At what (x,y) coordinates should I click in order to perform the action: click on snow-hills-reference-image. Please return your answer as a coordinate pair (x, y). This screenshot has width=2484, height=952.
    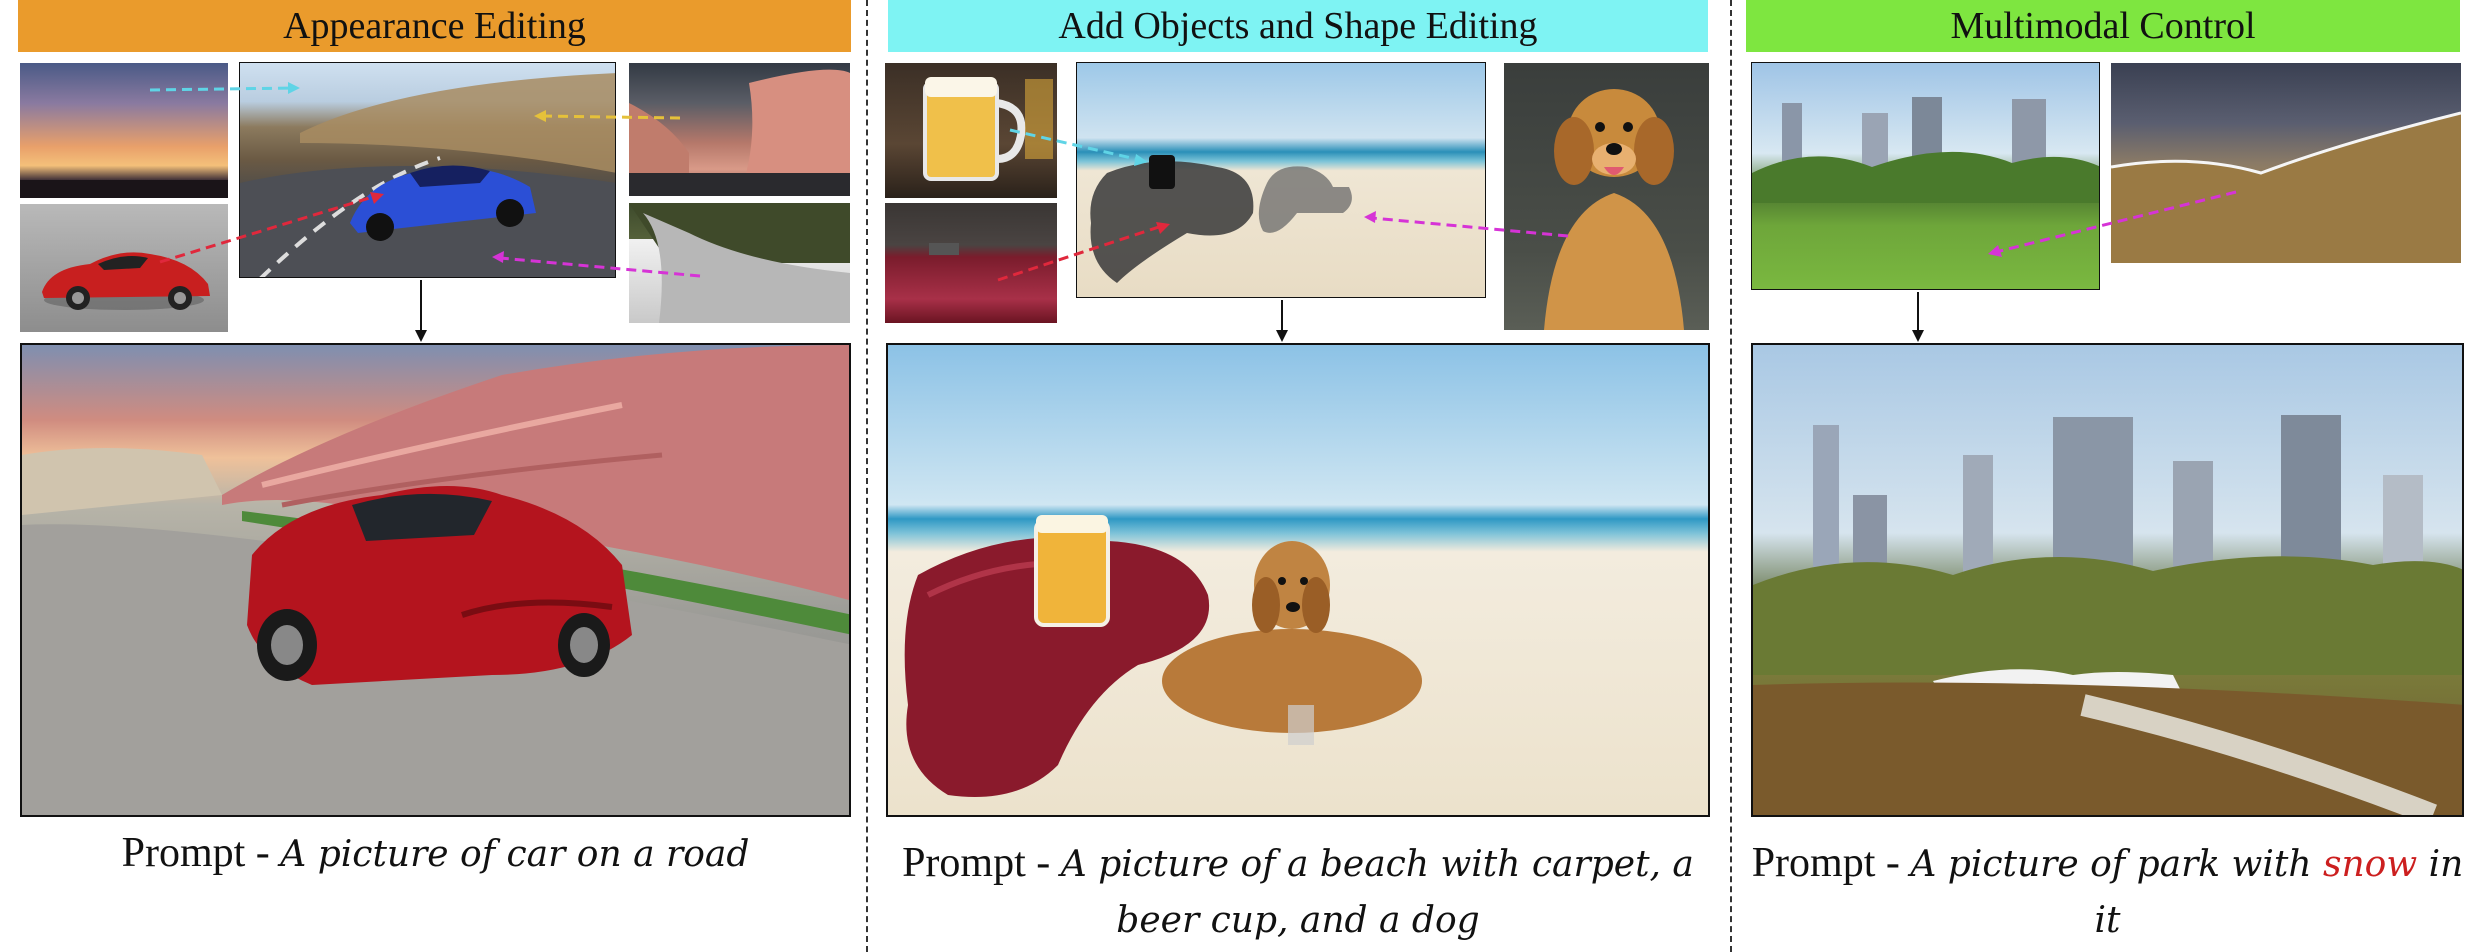
    Looking at the image, I should click on (2286, 163).